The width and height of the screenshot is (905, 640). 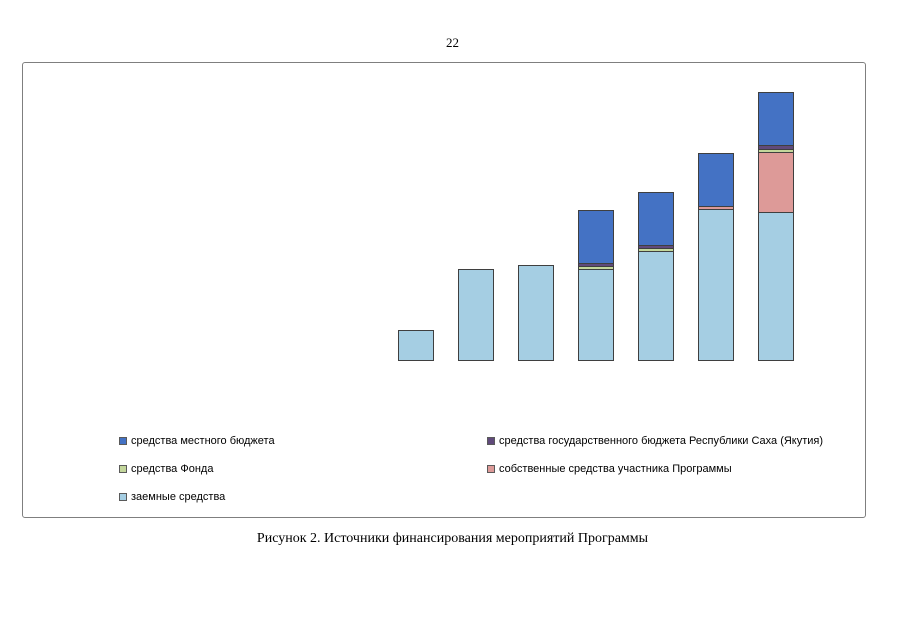 I want to click on legend-item: средства Фонда, so click(x=197, y=469).